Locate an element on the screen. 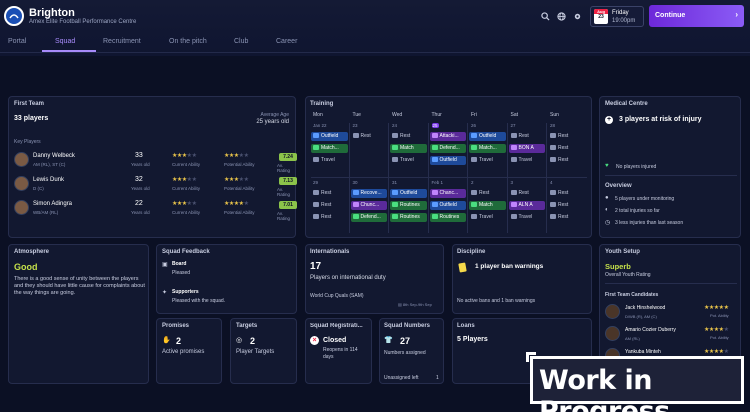  globe-icon is located at coordinates (561, 16).